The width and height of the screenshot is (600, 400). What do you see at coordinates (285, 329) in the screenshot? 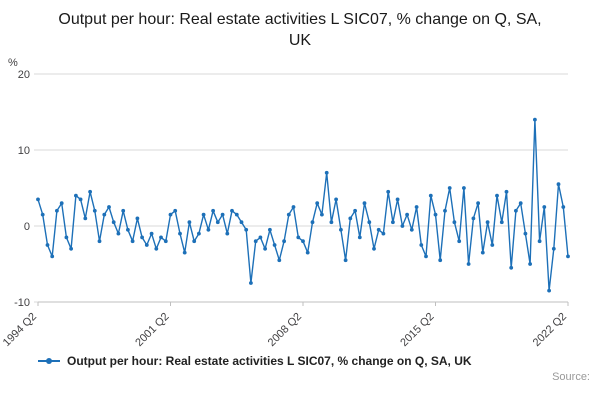
I see `x-tick-label: 2008 Q2` at bounding box center [285, 329].